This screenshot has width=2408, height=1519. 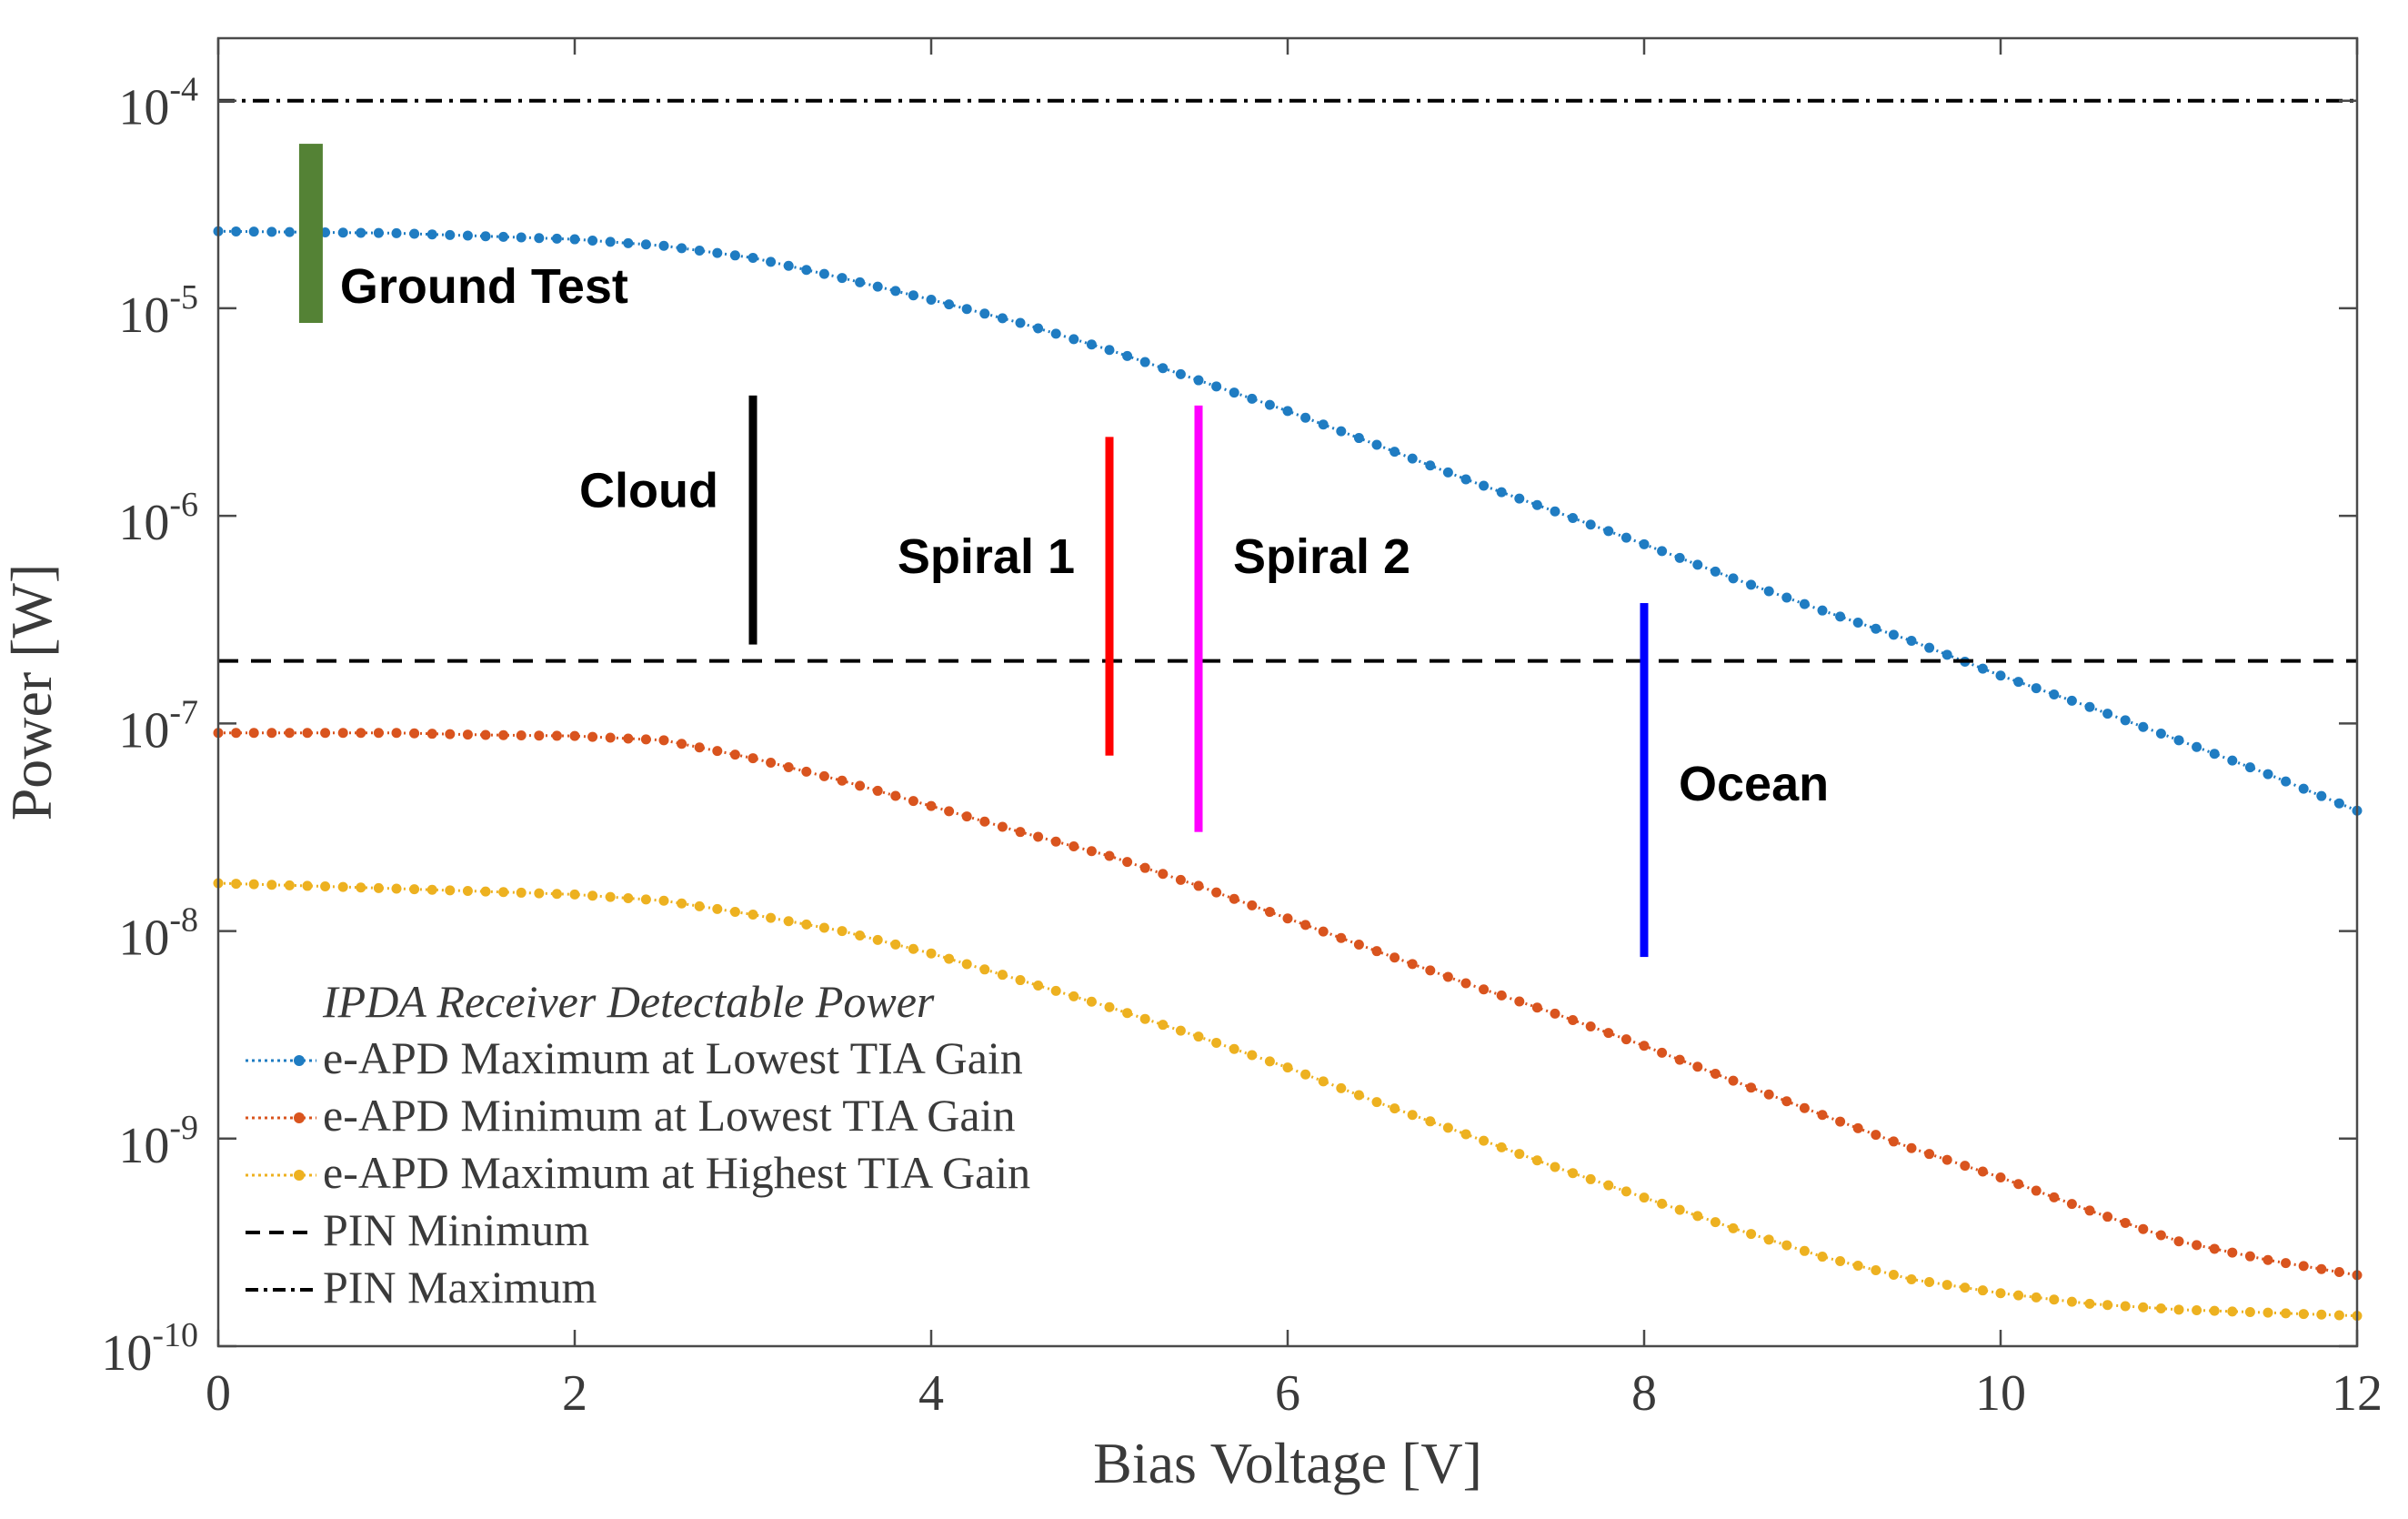 I want to click on y-tick-label: 10⁻⁷, so click(x=158, y=726).